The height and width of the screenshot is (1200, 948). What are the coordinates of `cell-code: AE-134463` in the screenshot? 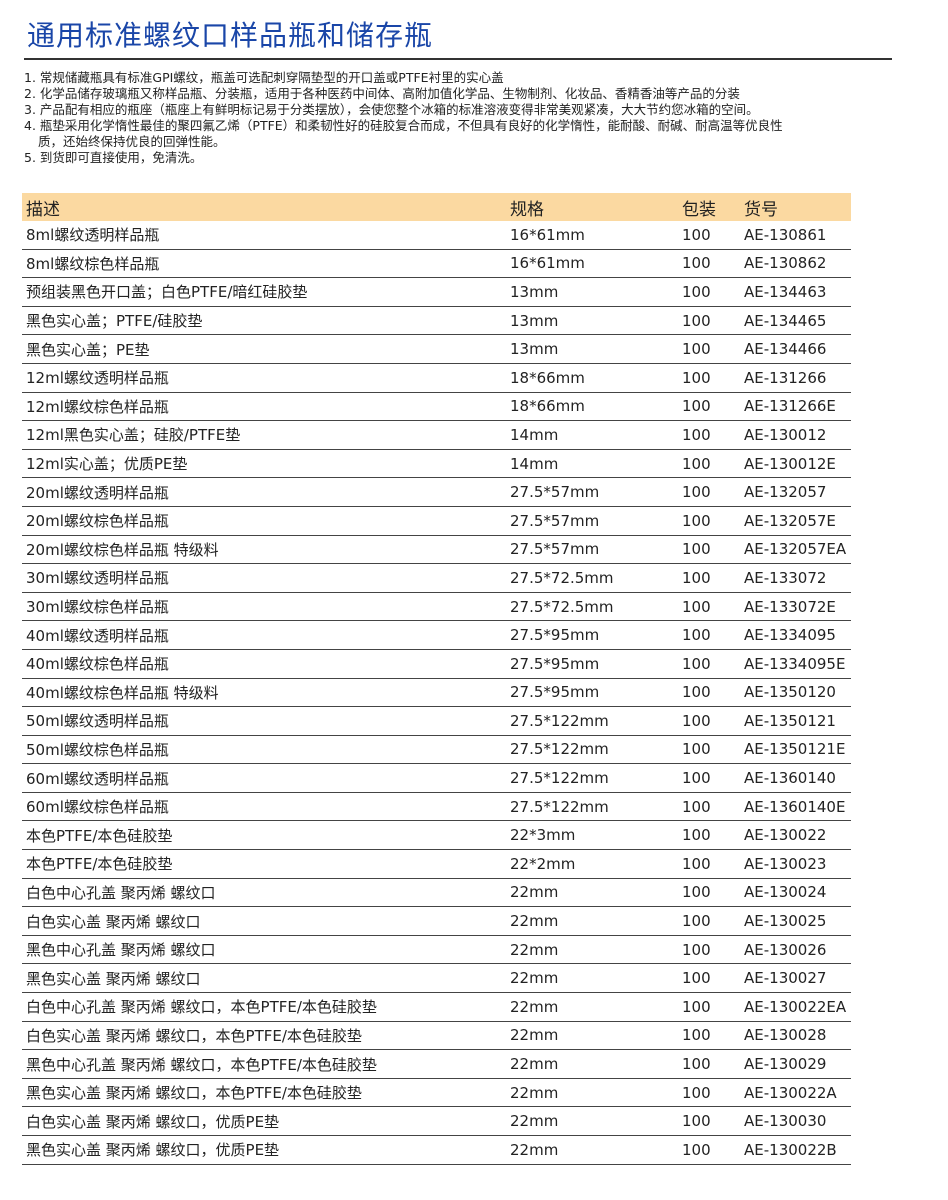 It's located at (795, 292).